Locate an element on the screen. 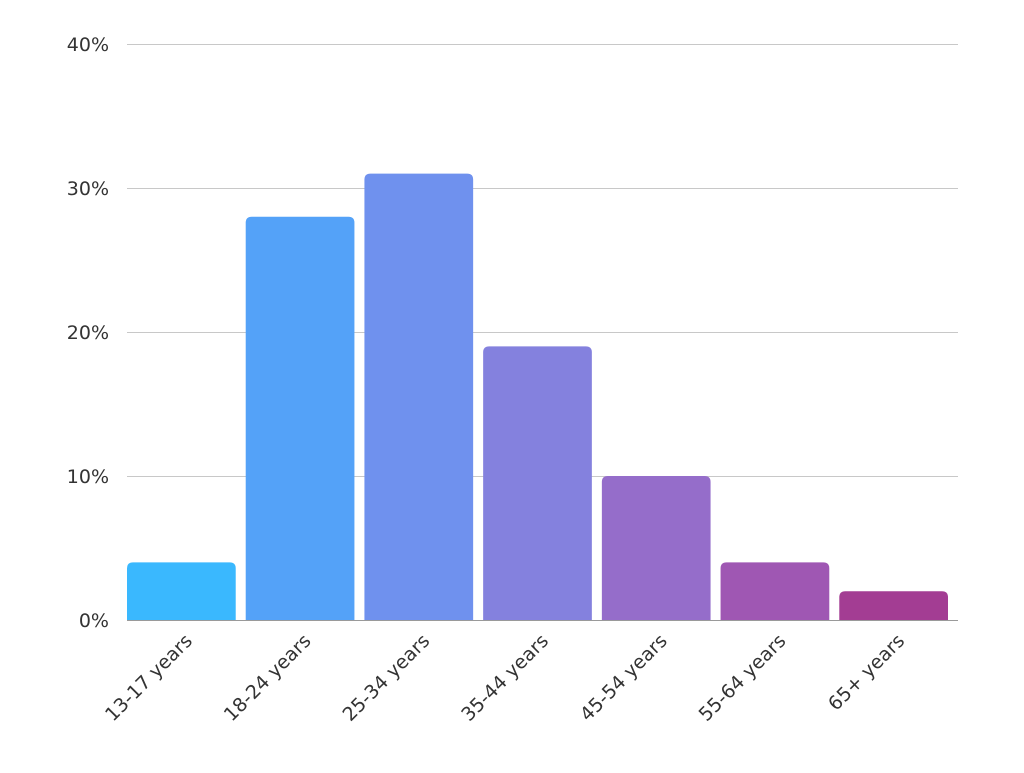 The image size is (1024, 773). x-tick-label: 13-17 years is located at coordinates (149, 678).